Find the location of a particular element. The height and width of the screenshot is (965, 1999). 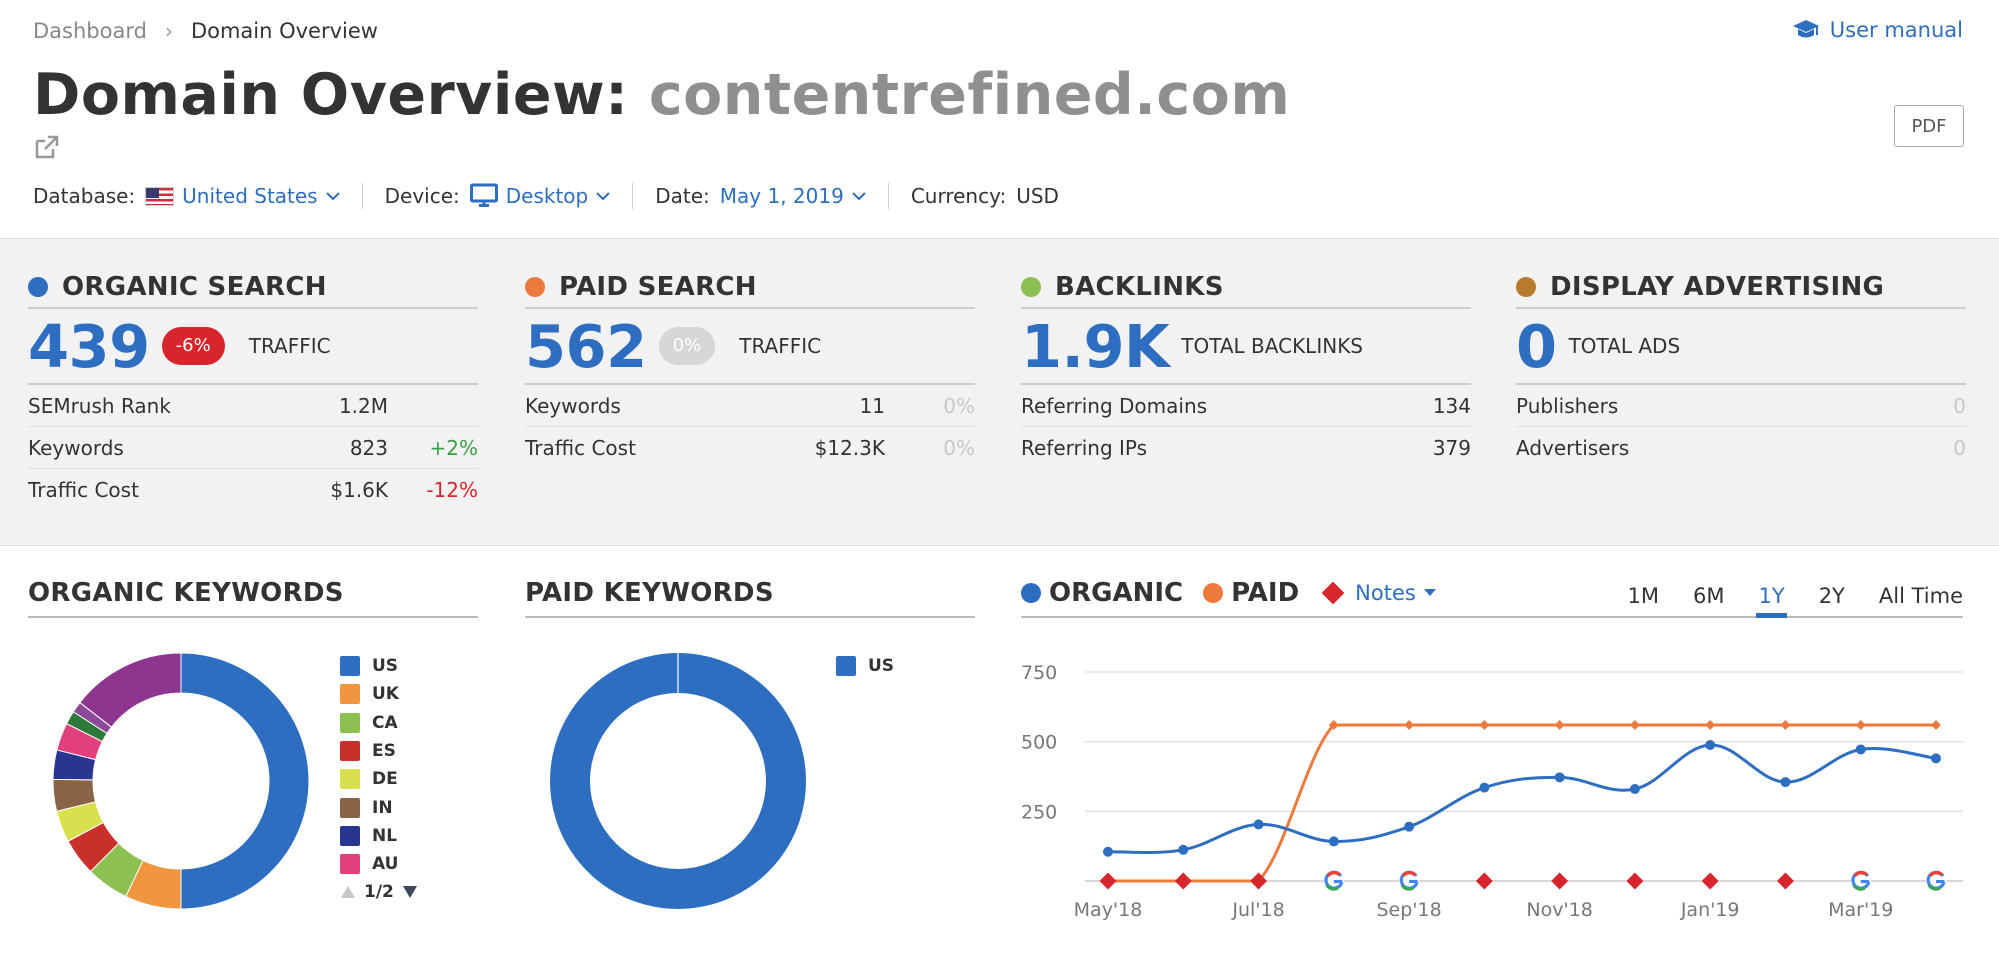

legend-item-es: ES is located at coordinates (379, 751).